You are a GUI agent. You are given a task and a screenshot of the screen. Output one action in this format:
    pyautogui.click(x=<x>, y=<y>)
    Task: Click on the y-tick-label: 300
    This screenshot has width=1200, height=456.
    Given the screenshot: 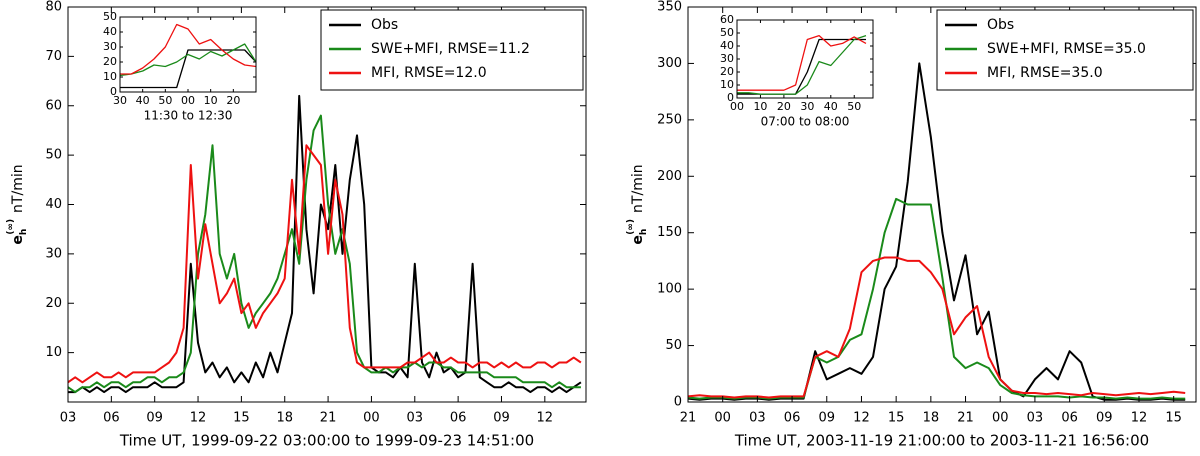 What is the action you would take?
    pyautogui.click(x=669, y=63)
    